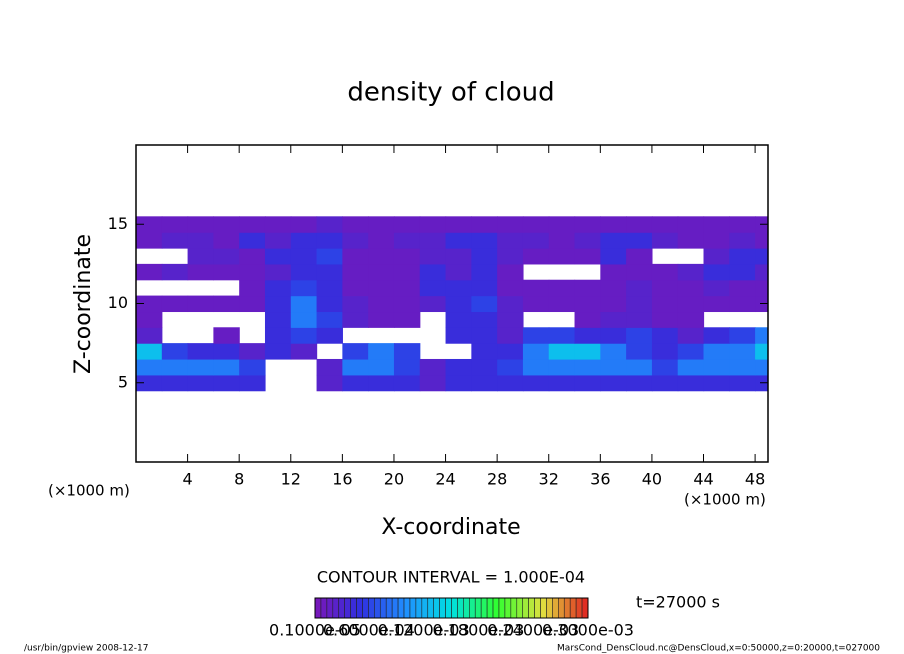 The image size is (904, 654). What do you see at coordinates (118, 302) in the screenshot?
I see `y-tick-label: 10` at bounding box center [118, 302].